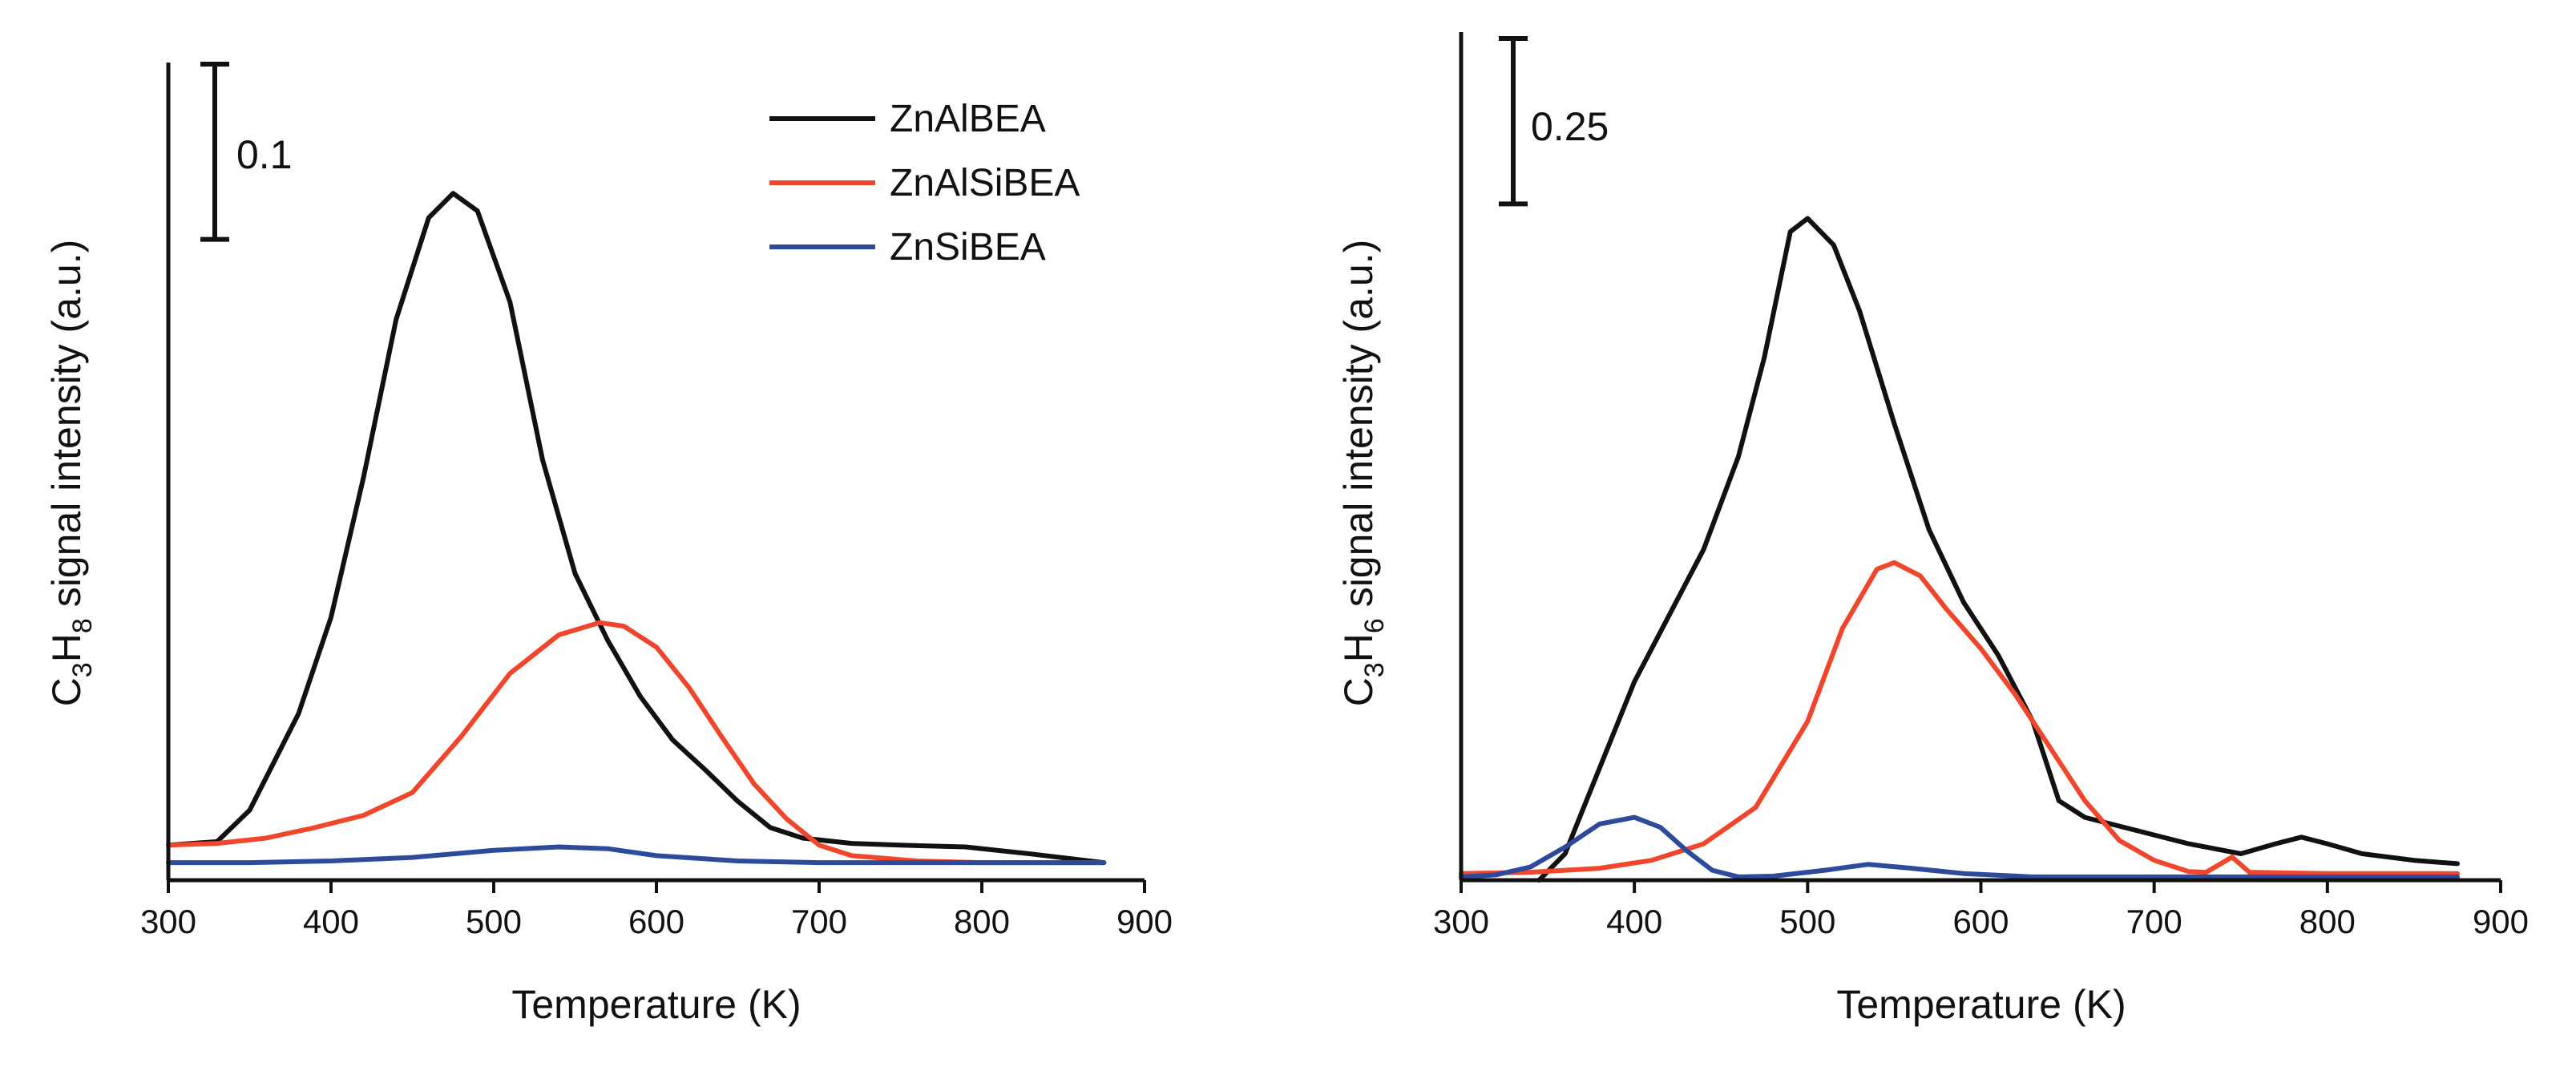 The width and height of the screenshot is (2576, 1079). I want to click on right-x-tick-label-400: 400, so click(1634, 921).